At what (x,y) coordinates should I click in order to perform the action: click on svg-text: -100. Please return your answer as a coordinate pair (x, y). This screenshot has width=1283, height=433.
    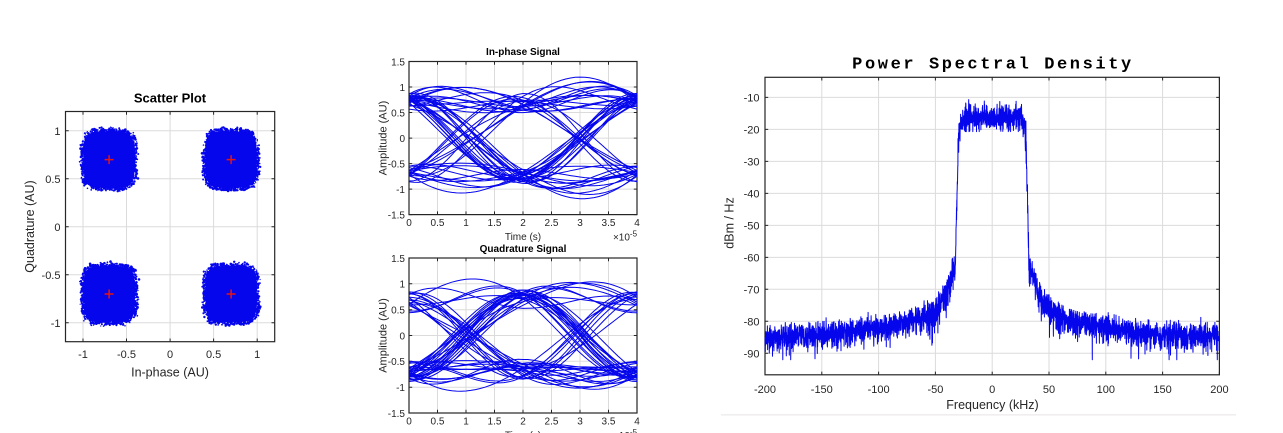
    Looking at the image, I should click on (879, 390).